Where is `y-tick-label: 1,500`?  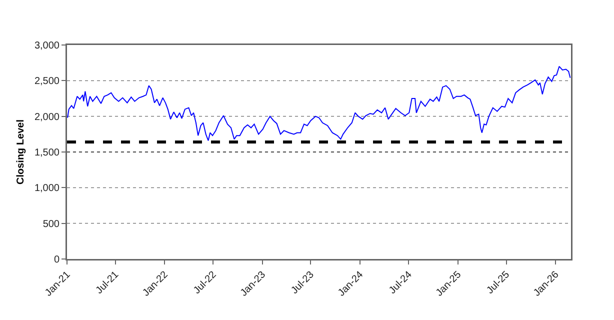
y-tick-label: 1,500 is located at coordinates (47, 153).